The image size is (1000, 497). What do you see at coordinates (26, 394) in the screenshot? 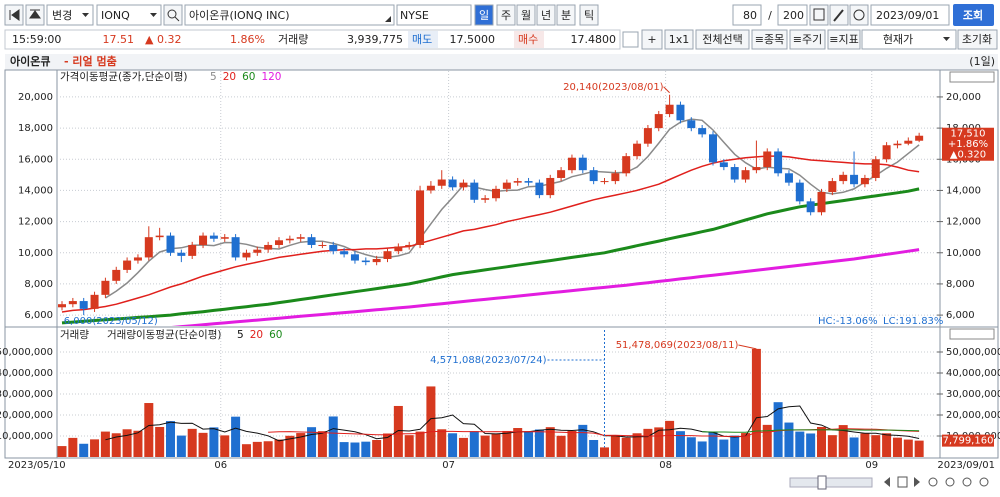
I see `y-tick-label: 30,000,000` at bounding box center [26, 394].